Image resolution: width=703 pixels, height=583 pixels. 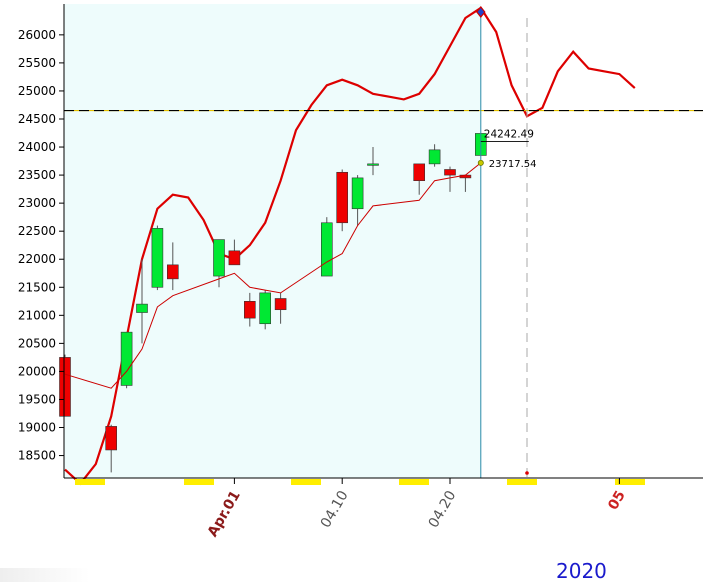 I want to click on y-tick-label: 24500, so click(x=37, y=119).